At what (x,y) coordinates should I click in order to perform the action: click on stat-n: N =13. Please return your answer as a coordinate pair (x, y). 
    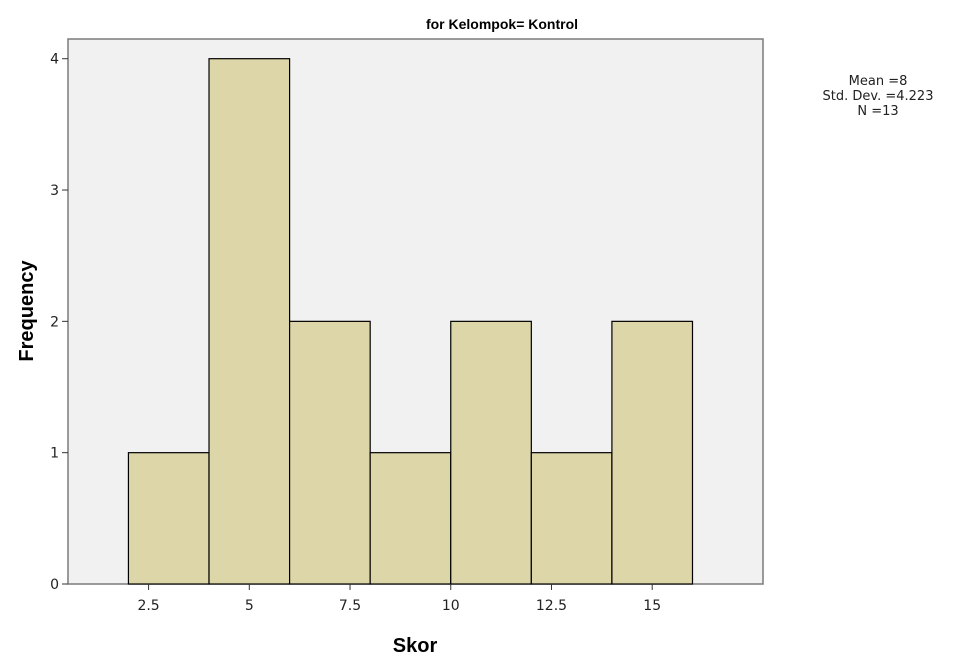
    Looking at the image, I should click on (877, 111).